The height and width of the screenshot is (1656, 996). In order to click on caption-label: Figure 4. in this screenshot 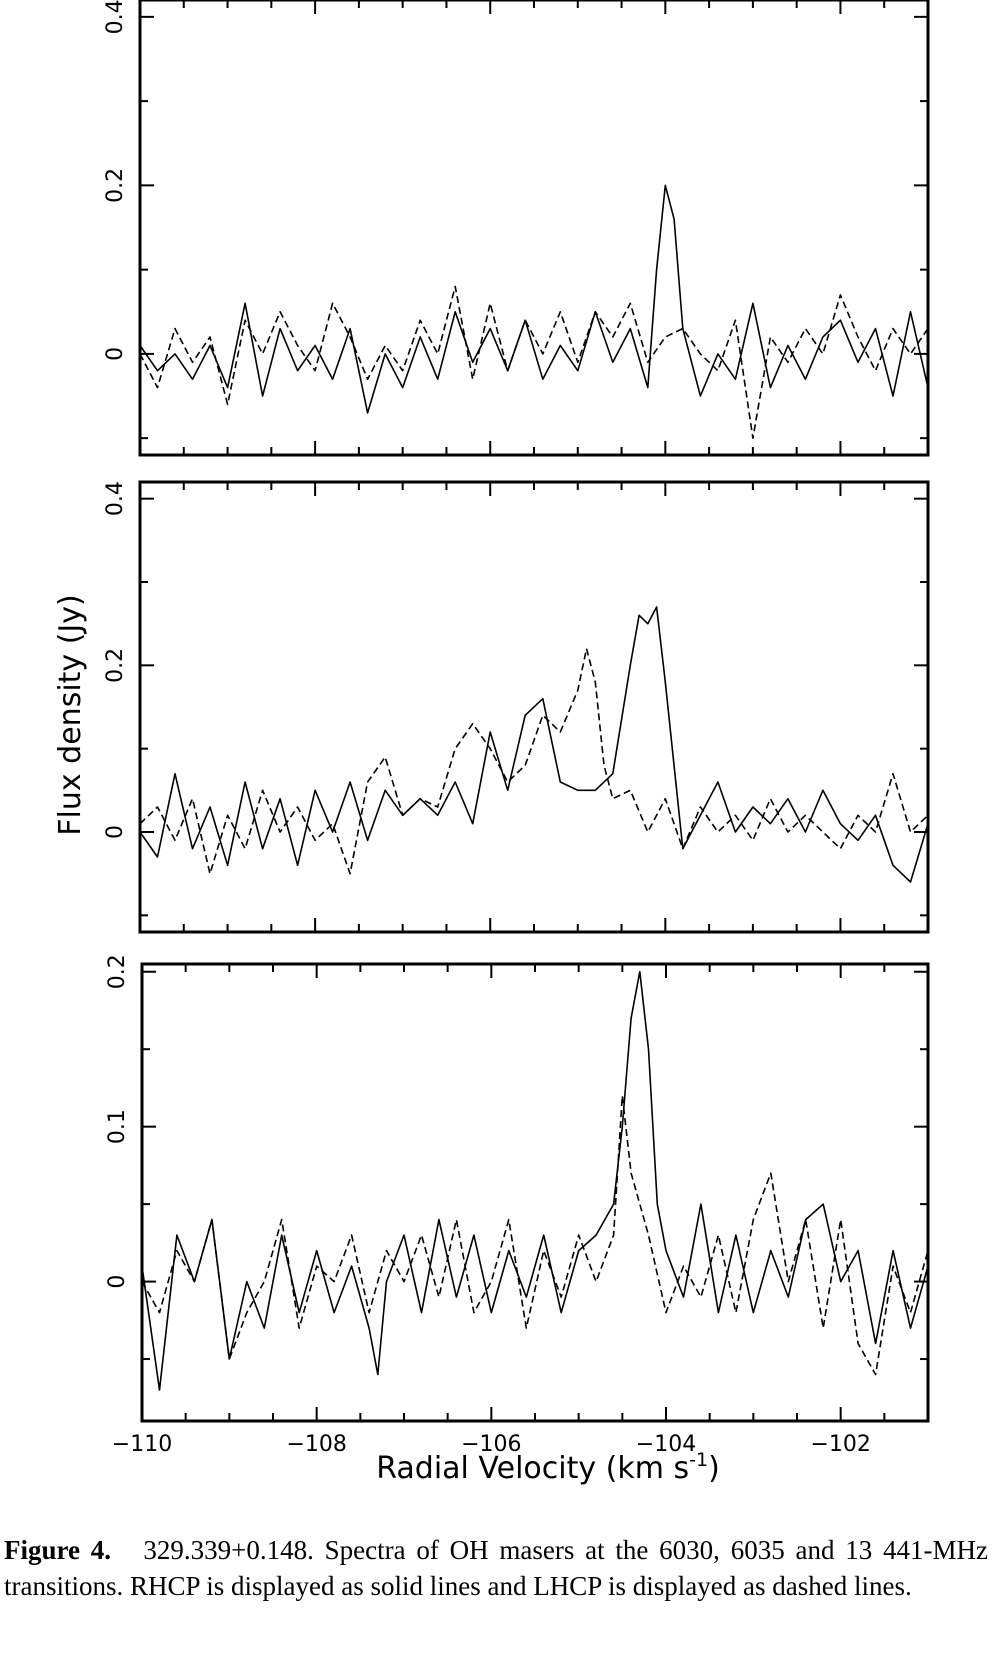, I will do `click(58, 1550)`.